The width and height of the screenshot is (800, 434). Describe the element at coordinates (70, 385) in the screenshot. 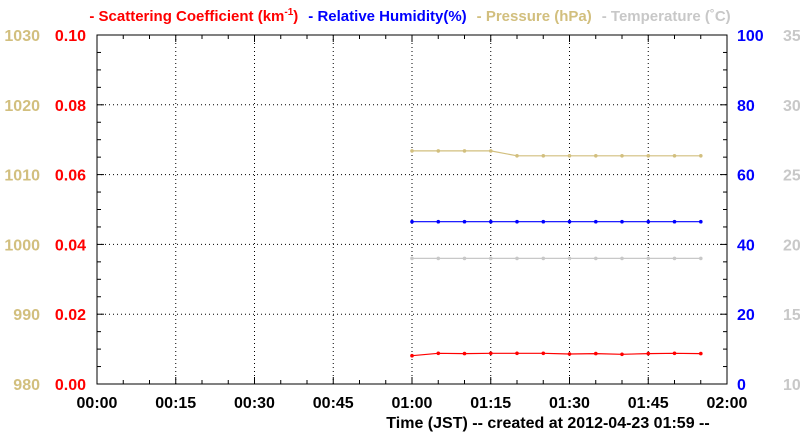

I see `scat-axis-tick-label: 0.00` at that location.